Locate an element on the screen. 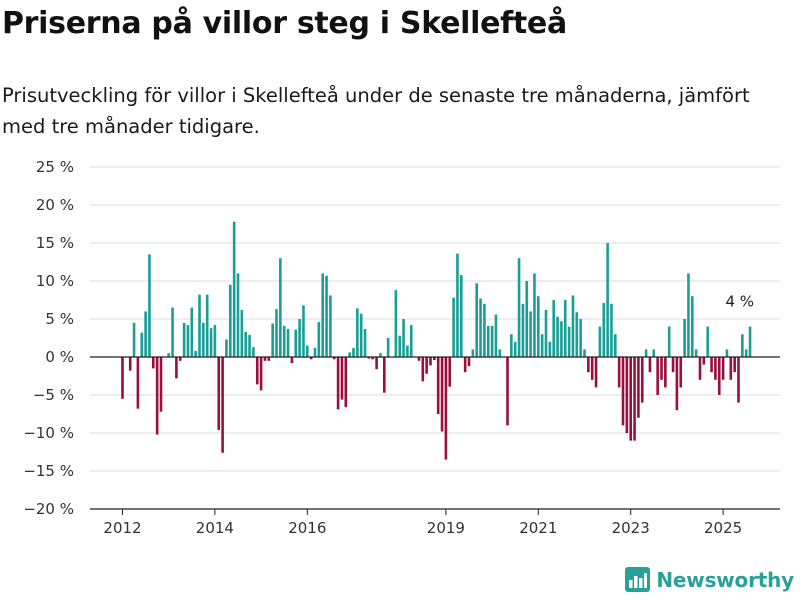 The image size is (800, 600). newsworthy-logo: Newsworthy is located at coordinates (709, 579).